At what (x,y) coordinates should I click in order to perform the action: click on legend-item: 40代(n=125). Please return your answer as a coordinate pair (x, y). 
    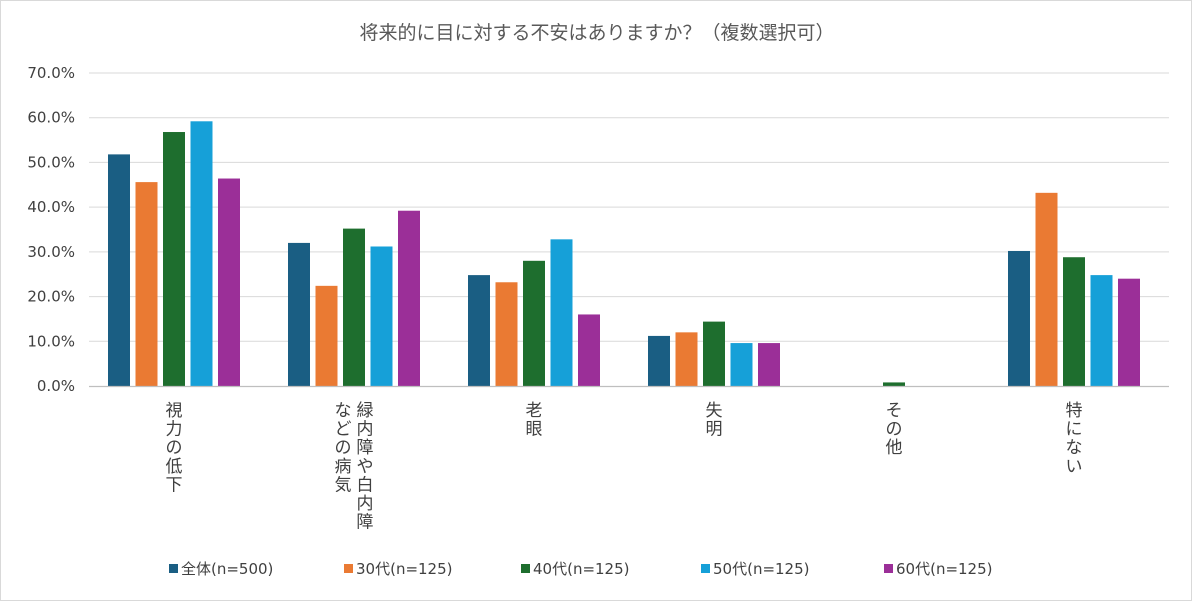
    Looking at the image, I should click on (575, 569).